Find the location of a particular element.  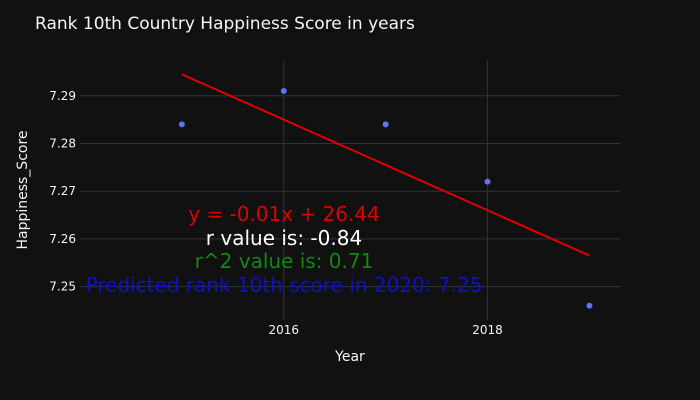

y-tick-label: 7.26 is located at coordinates (62, 239).